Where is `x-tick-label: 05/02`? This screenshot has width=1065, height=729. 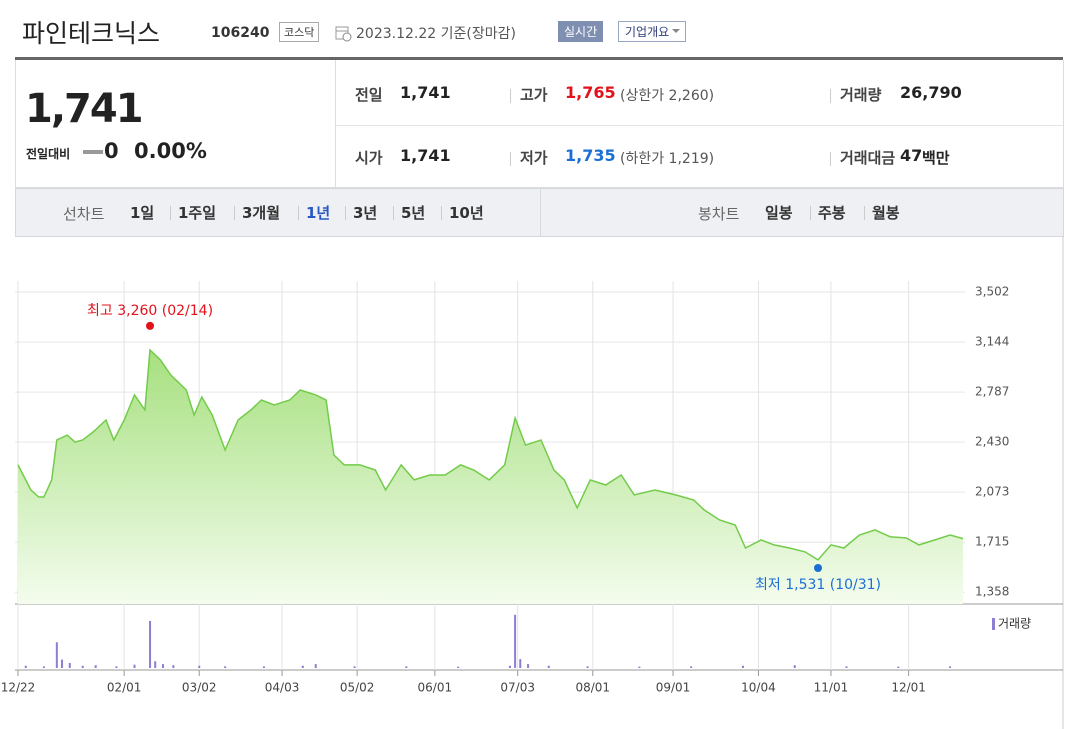
x-tick-label: 05/02 is located at coordinates (357, 688).